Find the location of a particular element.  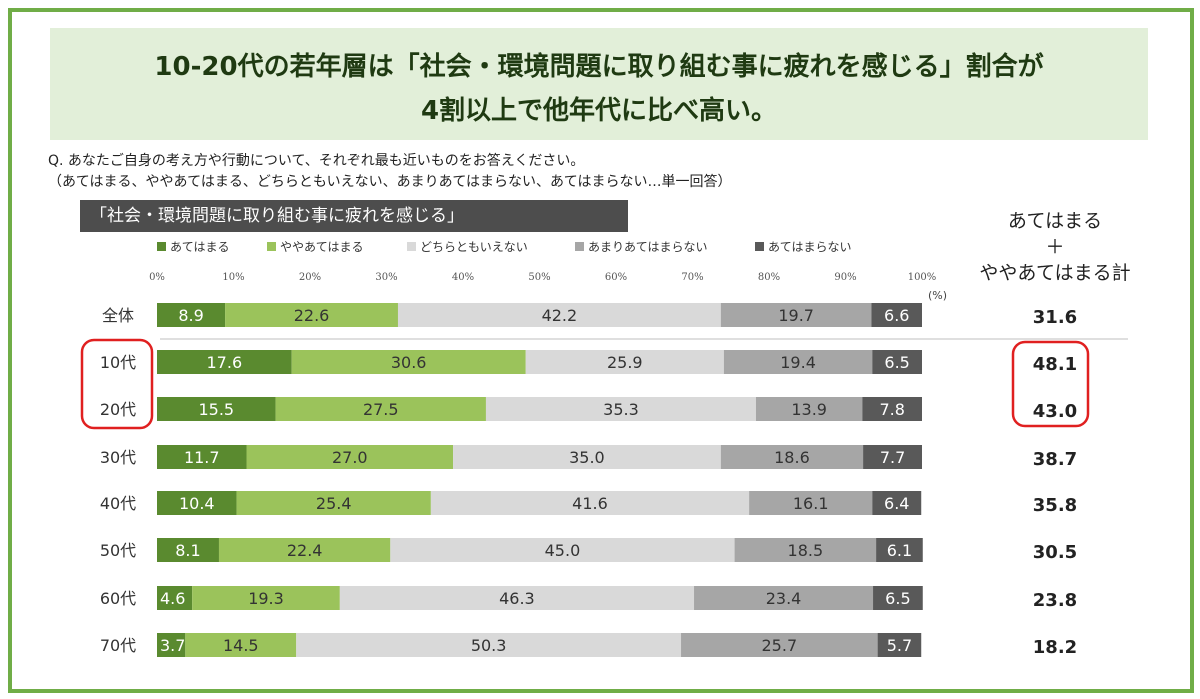

title-line-1: 10-20代の若年層は「社会・環境問題に取り組む事に疲れを感じる」割合が is located at coordinates (599, 67).